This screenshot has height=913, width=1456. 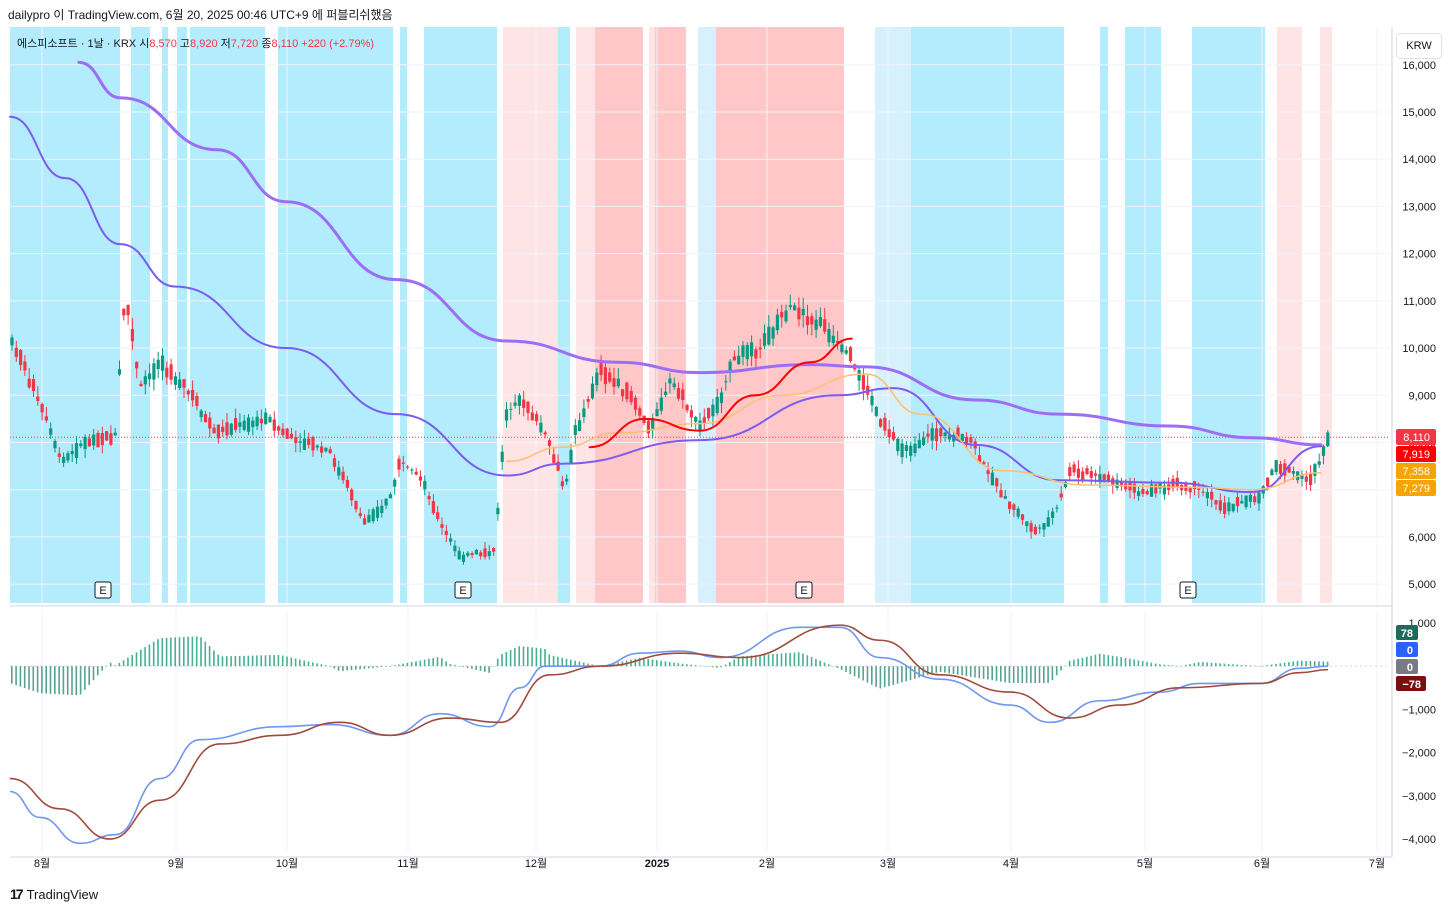 What do you see at coordinates (103, 590) in the screenshot?
I see `earnings-marker` at bounding box center [103, 590].